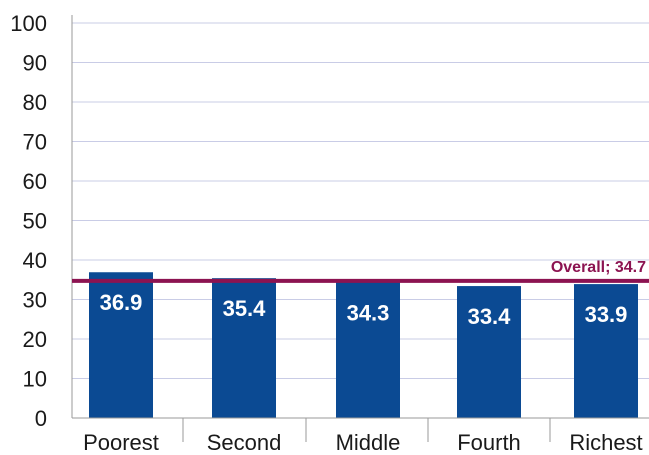 This screenshot has width=649, height=455. Describe the element at coordinates (35, 221) in the screenshot. I see `y-tick-label: 50` at that location.